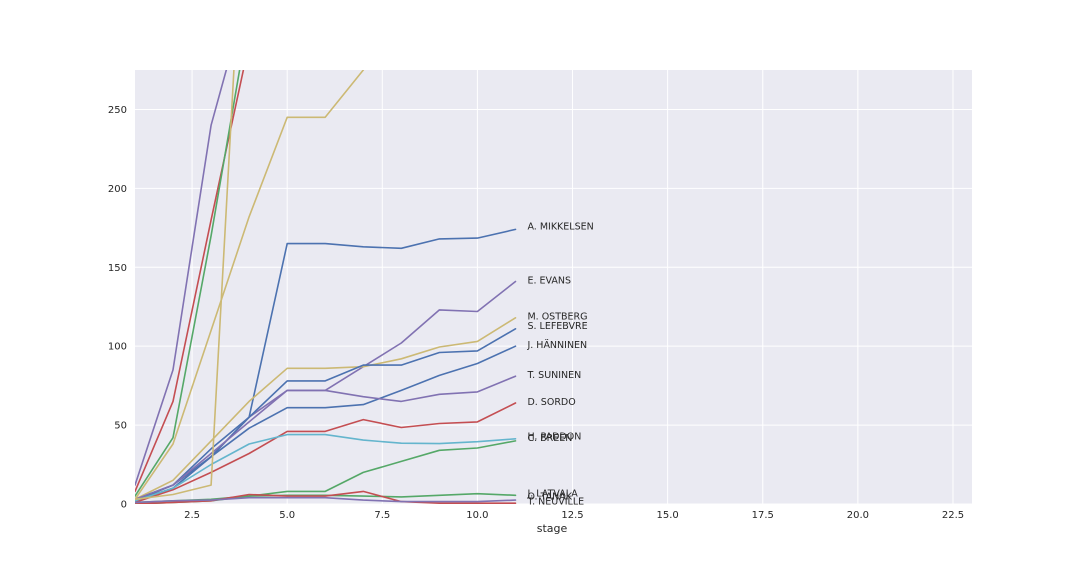  I want to click on y-tick-label: 250, so click(117, 110).